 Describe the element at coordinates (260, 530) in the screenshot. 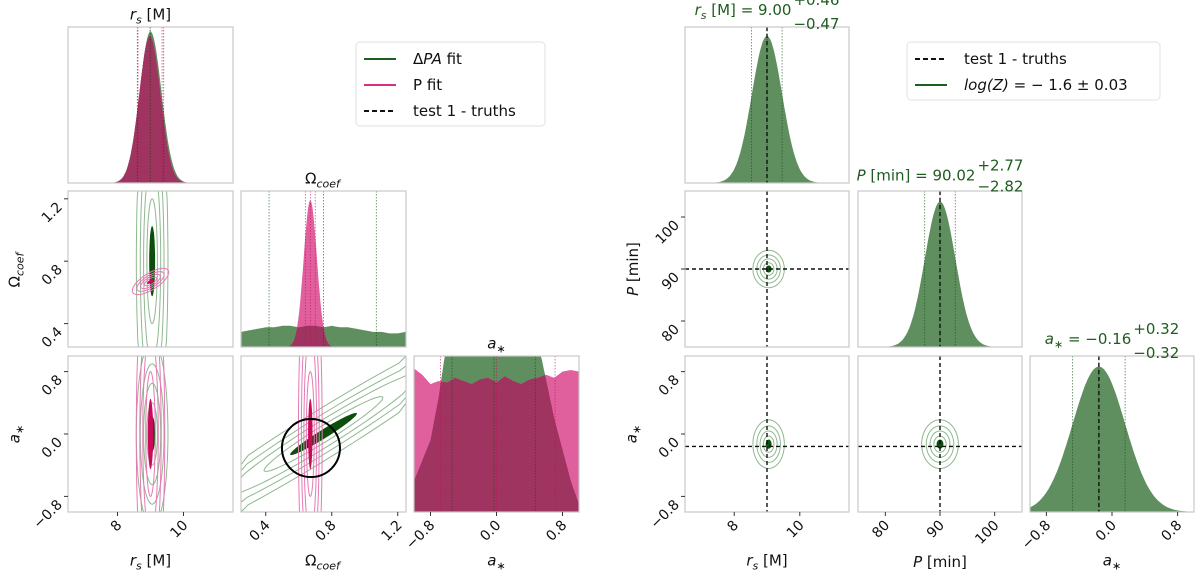

I see `x-tick-label: 0.4` at that location.